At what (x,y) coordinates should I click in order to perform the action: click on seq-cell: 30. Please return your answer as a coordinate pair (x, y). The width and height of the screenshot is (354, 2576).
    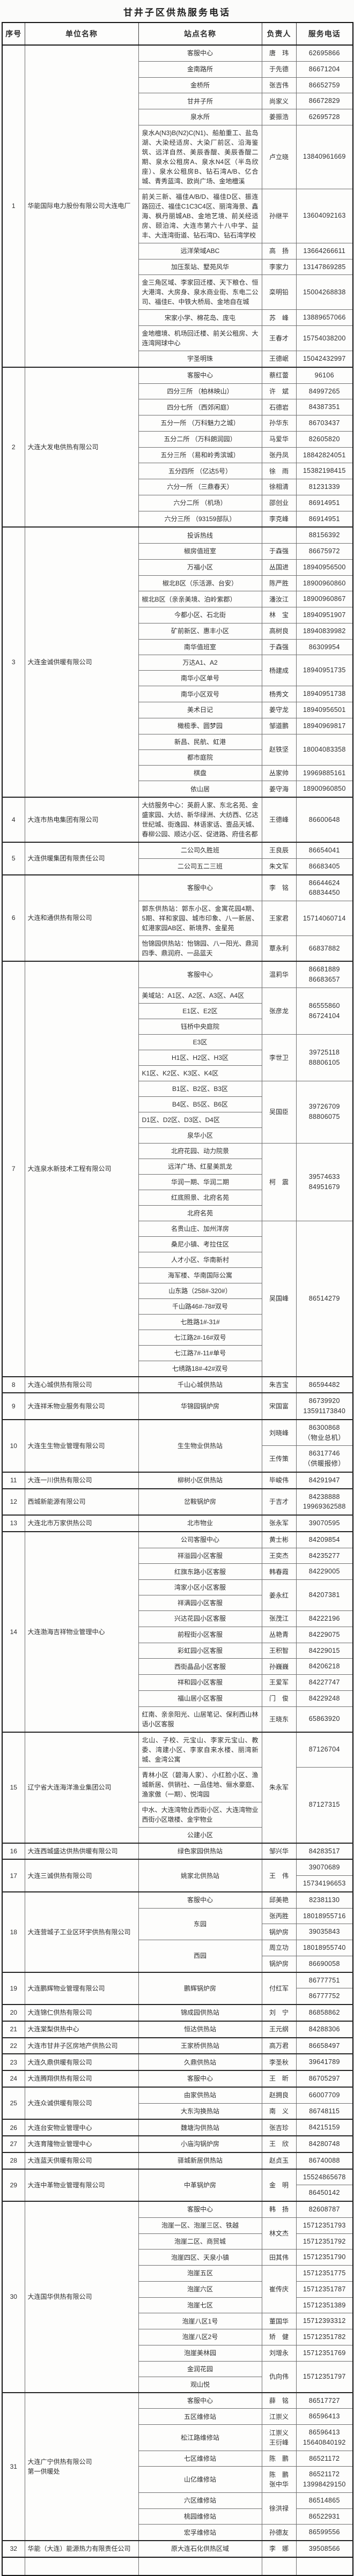
    Looking at the image, I should click on (13, 2297).